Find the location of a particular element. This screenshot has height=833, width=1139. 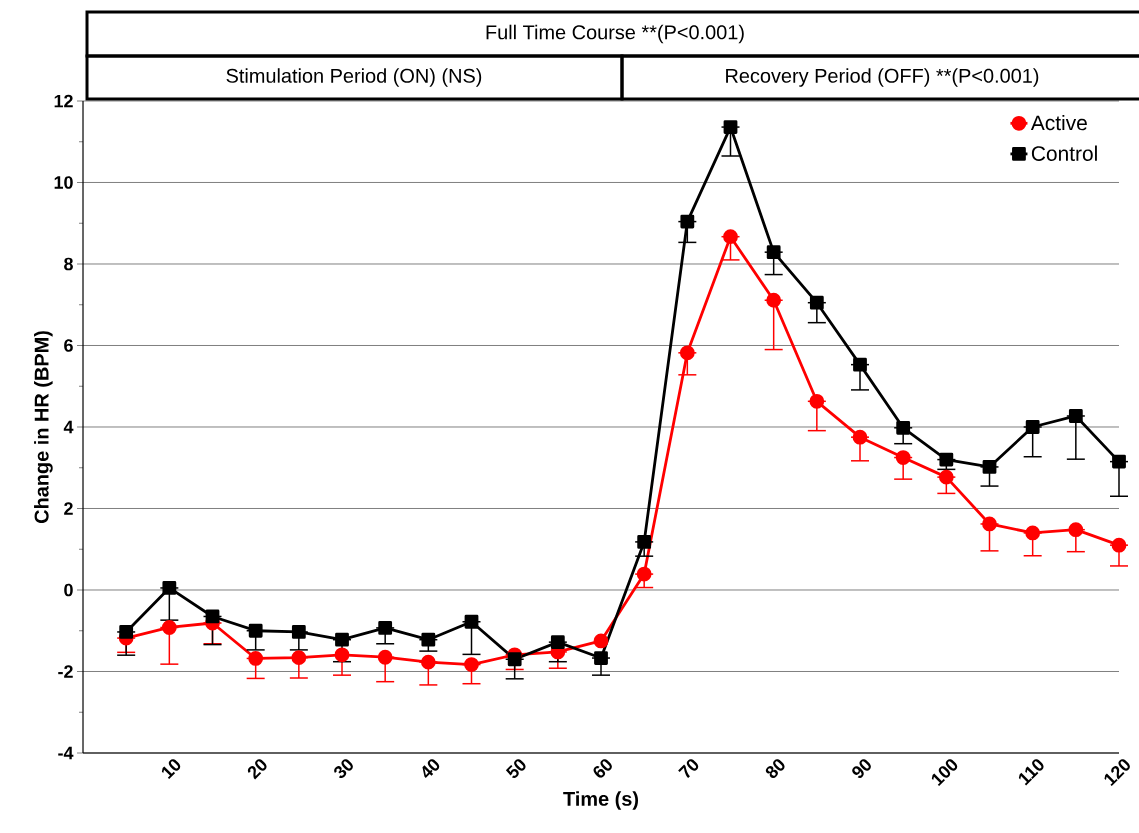

legend-label: Control is located at coordinates (1064, 153).